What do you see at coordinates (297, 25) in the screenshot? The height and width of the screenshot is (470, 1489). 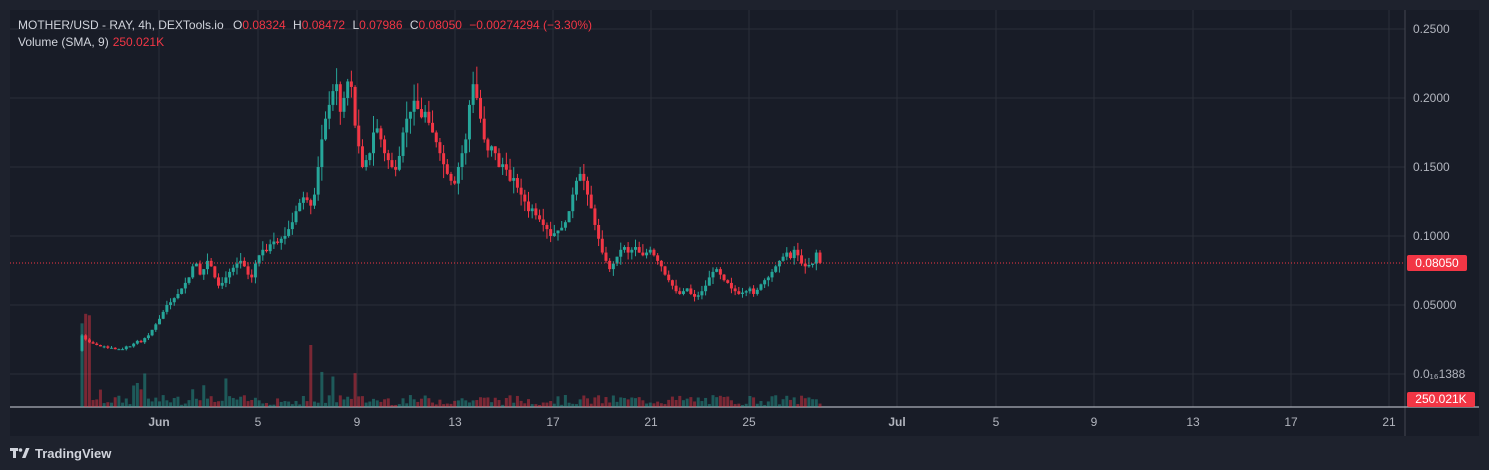 I see `high-label: H` at bounding box center [297, 25].